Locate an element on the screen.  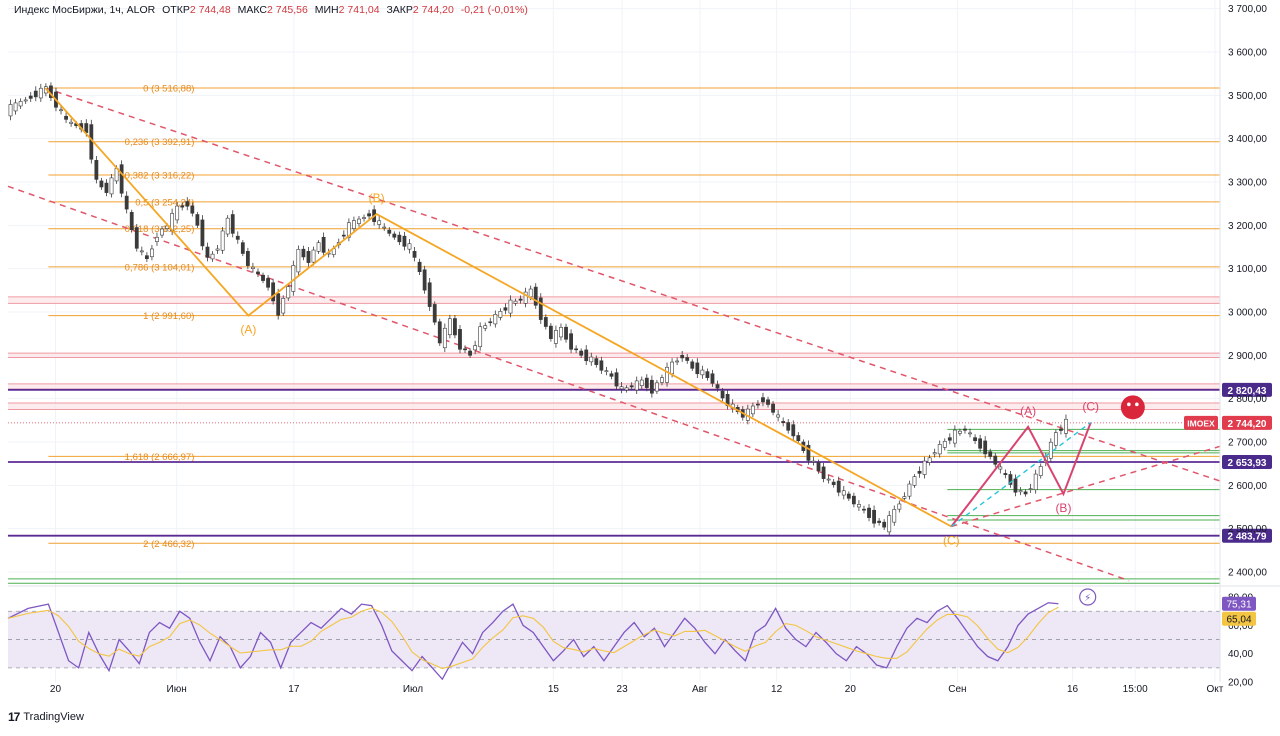
open-value: 2 744,48 is located at coordinates (210, 10).